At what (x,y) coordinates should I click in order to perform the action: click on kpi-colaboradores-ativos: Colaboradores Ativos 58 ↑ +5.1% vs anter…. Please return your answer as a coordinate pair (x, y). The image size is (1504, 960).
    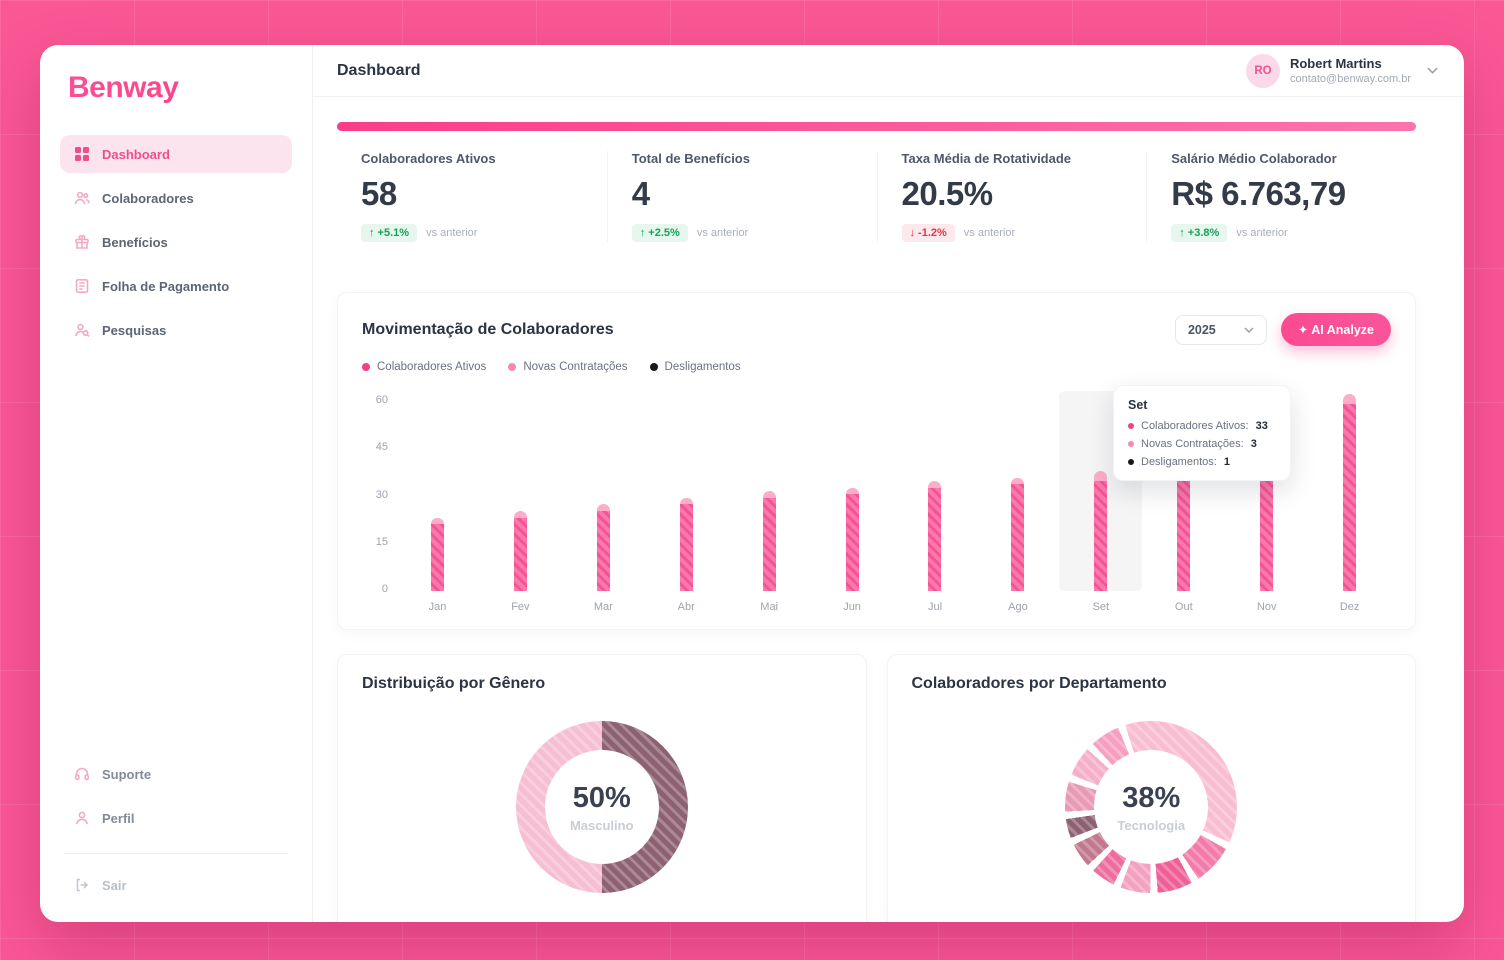
    Looking at the image, I should click on (472, 196).